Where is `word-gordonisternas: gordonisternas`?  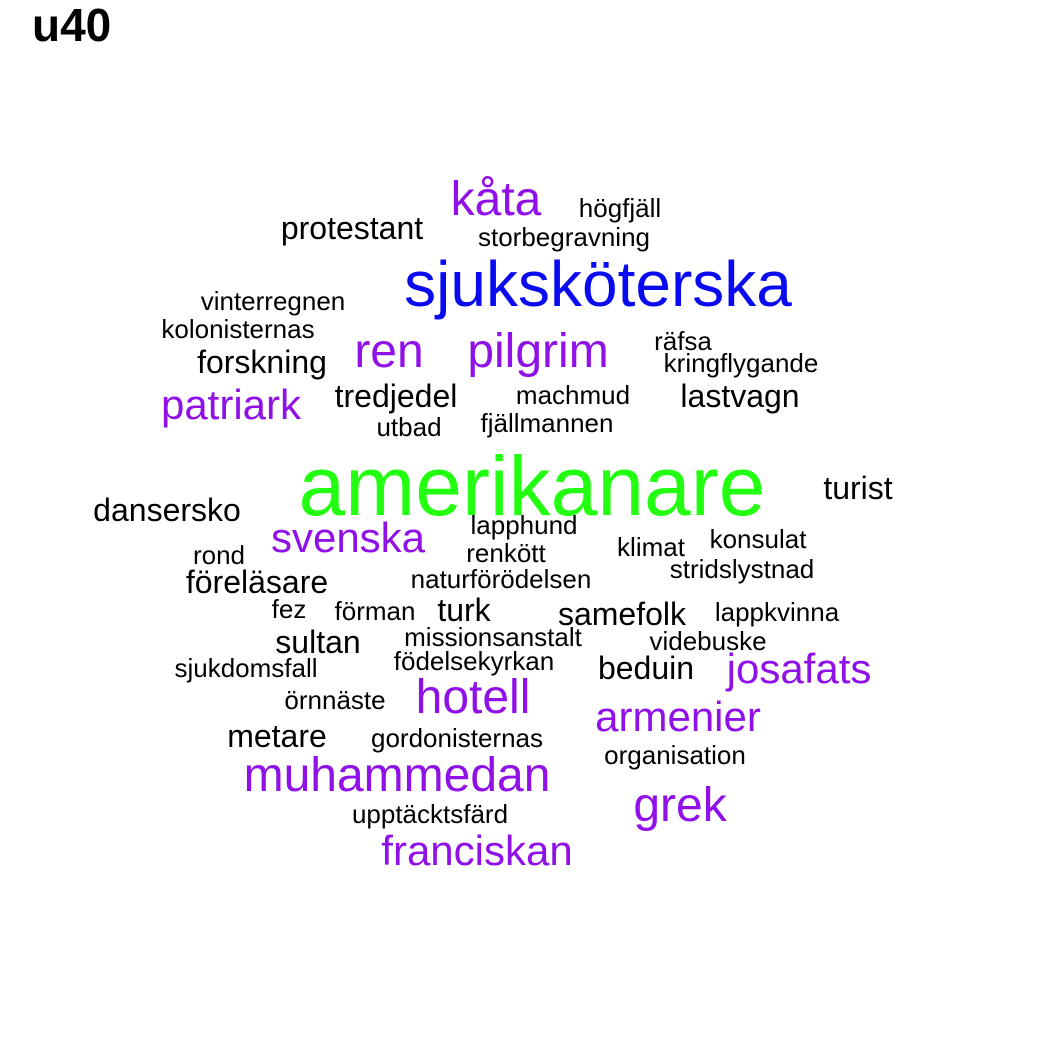 word-gordonisternas: gordonisternas is located at coordinates (457, 738).